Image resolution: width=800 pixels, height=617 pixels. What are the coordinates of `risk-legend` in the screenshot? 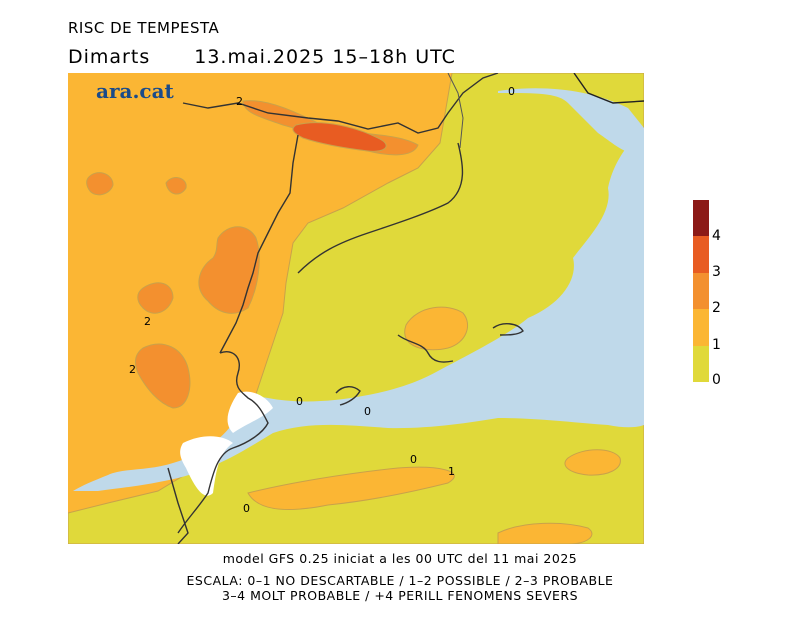 It's located at (701, 291).